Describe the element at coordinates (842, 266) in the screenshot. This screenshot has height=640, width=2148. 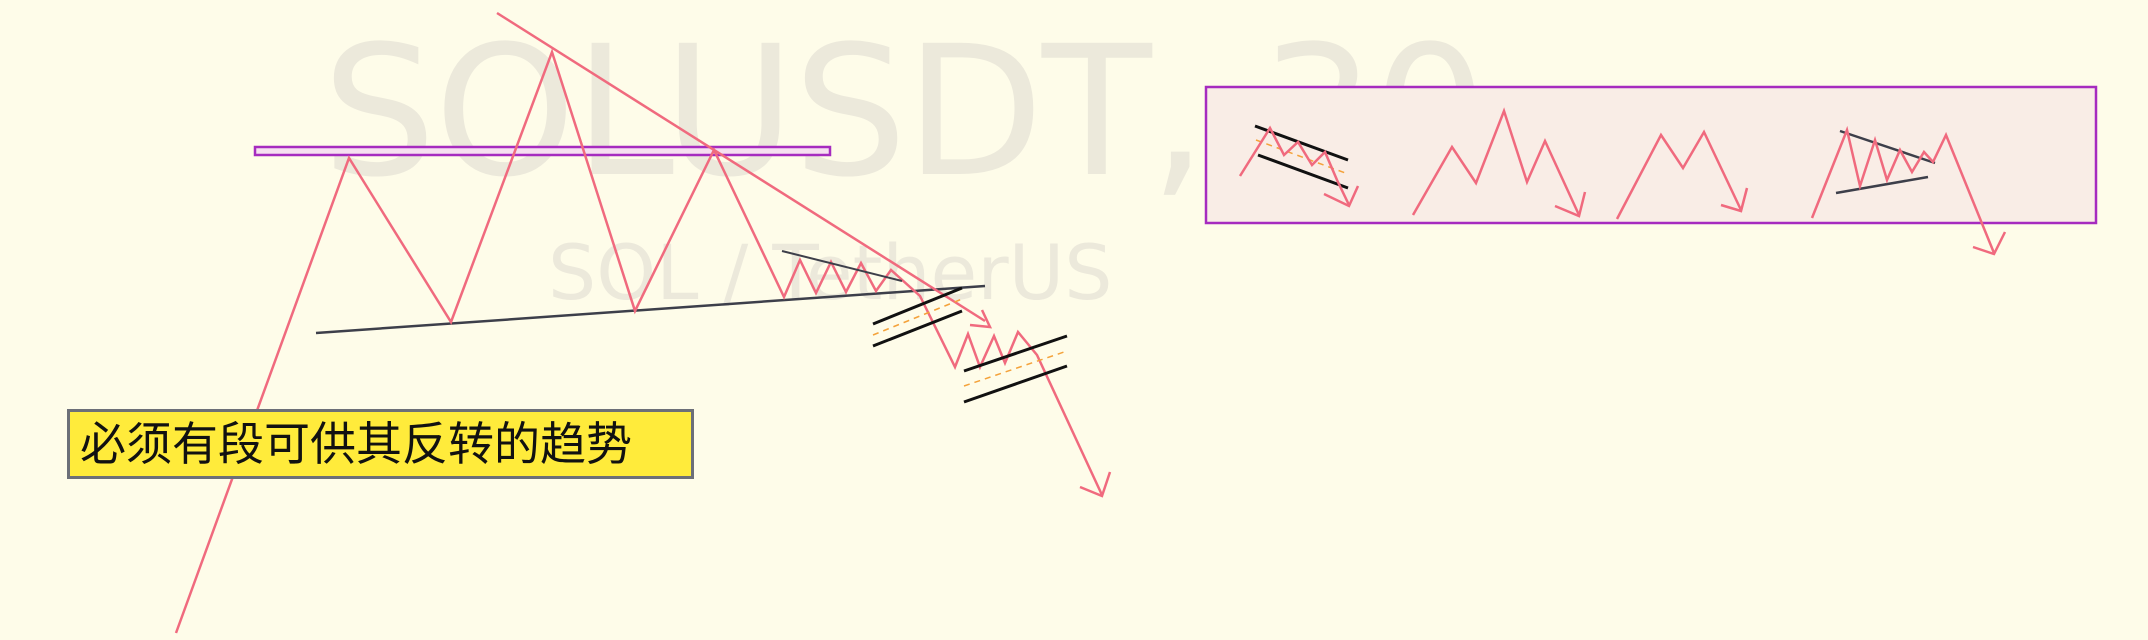
I see `pennant-trendline` at that location.